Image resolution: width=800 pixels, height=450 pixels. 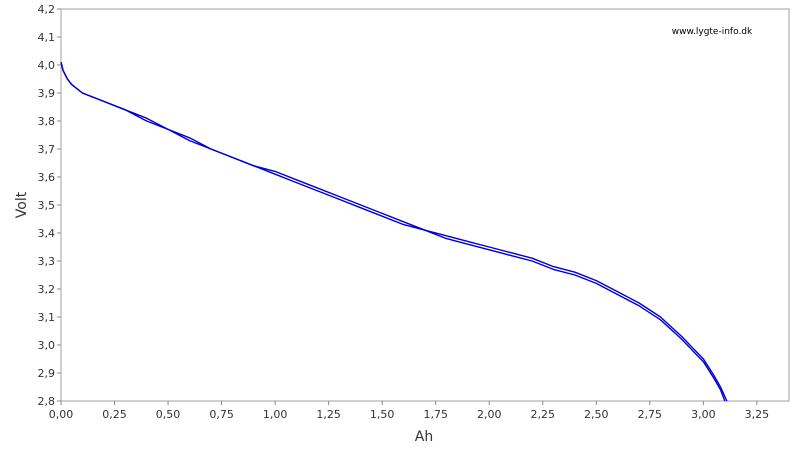 I want to click on x-tick-label: 2,00, so click(x=489, y=414).